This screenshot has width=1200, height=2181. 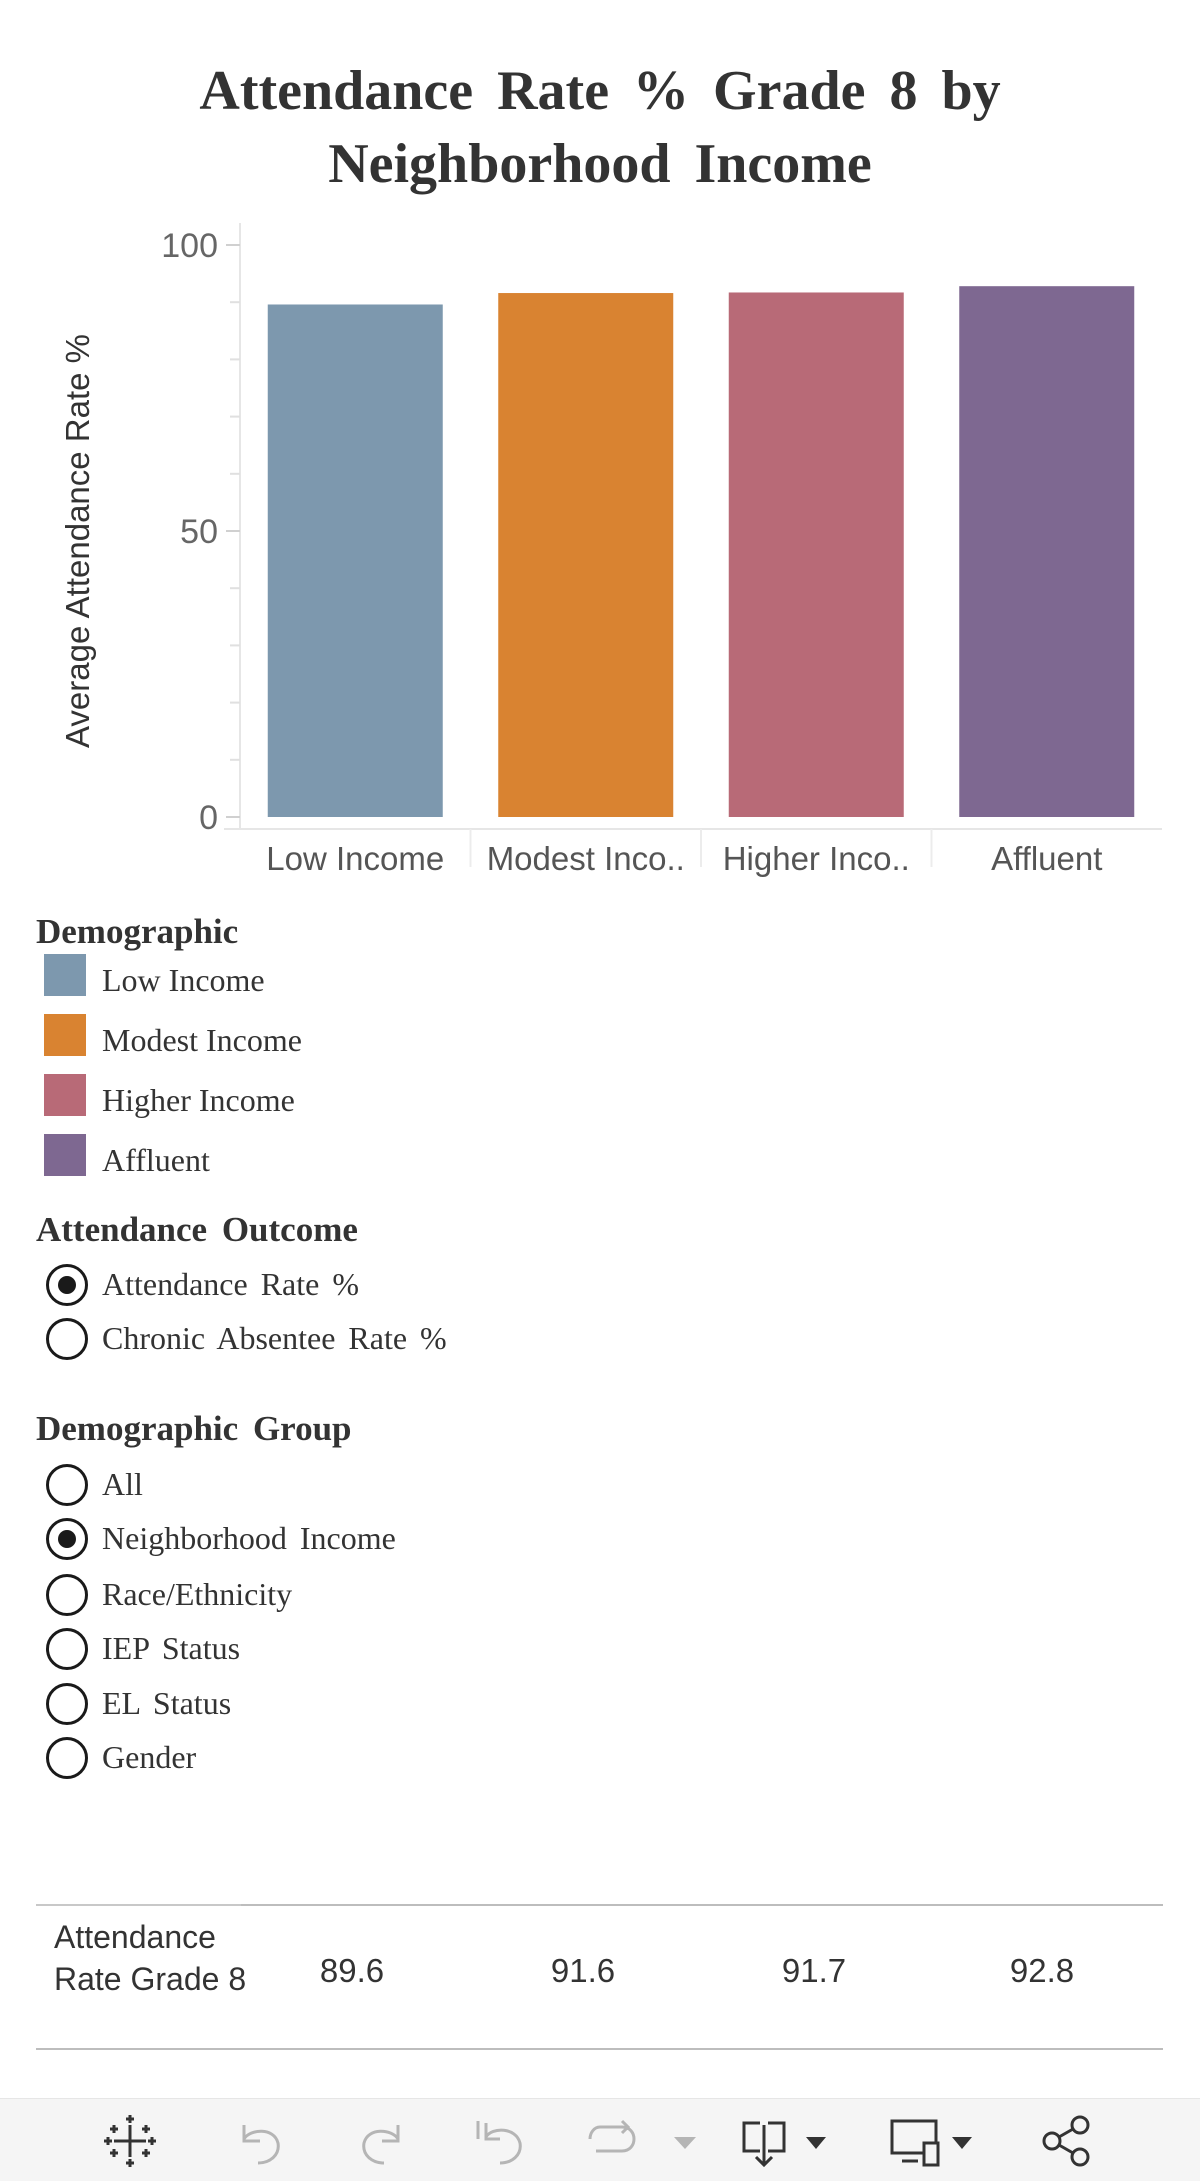 I want to click on device-preview-icon, so click(x=933, y=2141).